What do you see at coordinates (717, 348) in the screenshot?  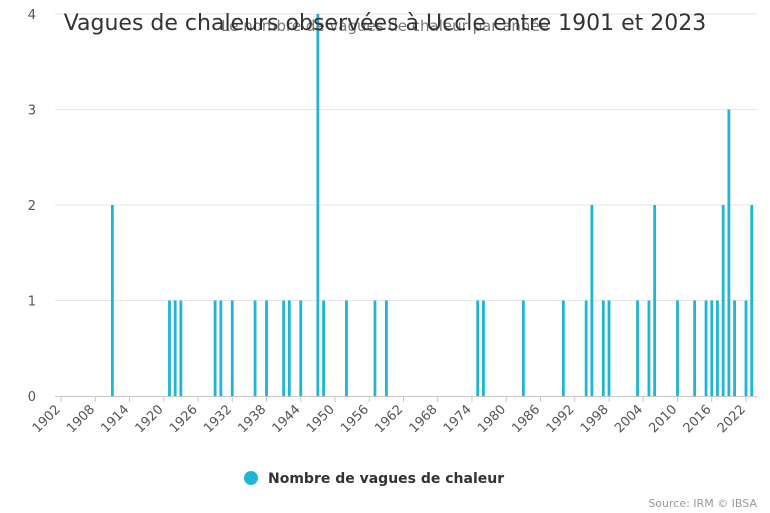 I see `bar-2017` at bounding box center [717, 348].